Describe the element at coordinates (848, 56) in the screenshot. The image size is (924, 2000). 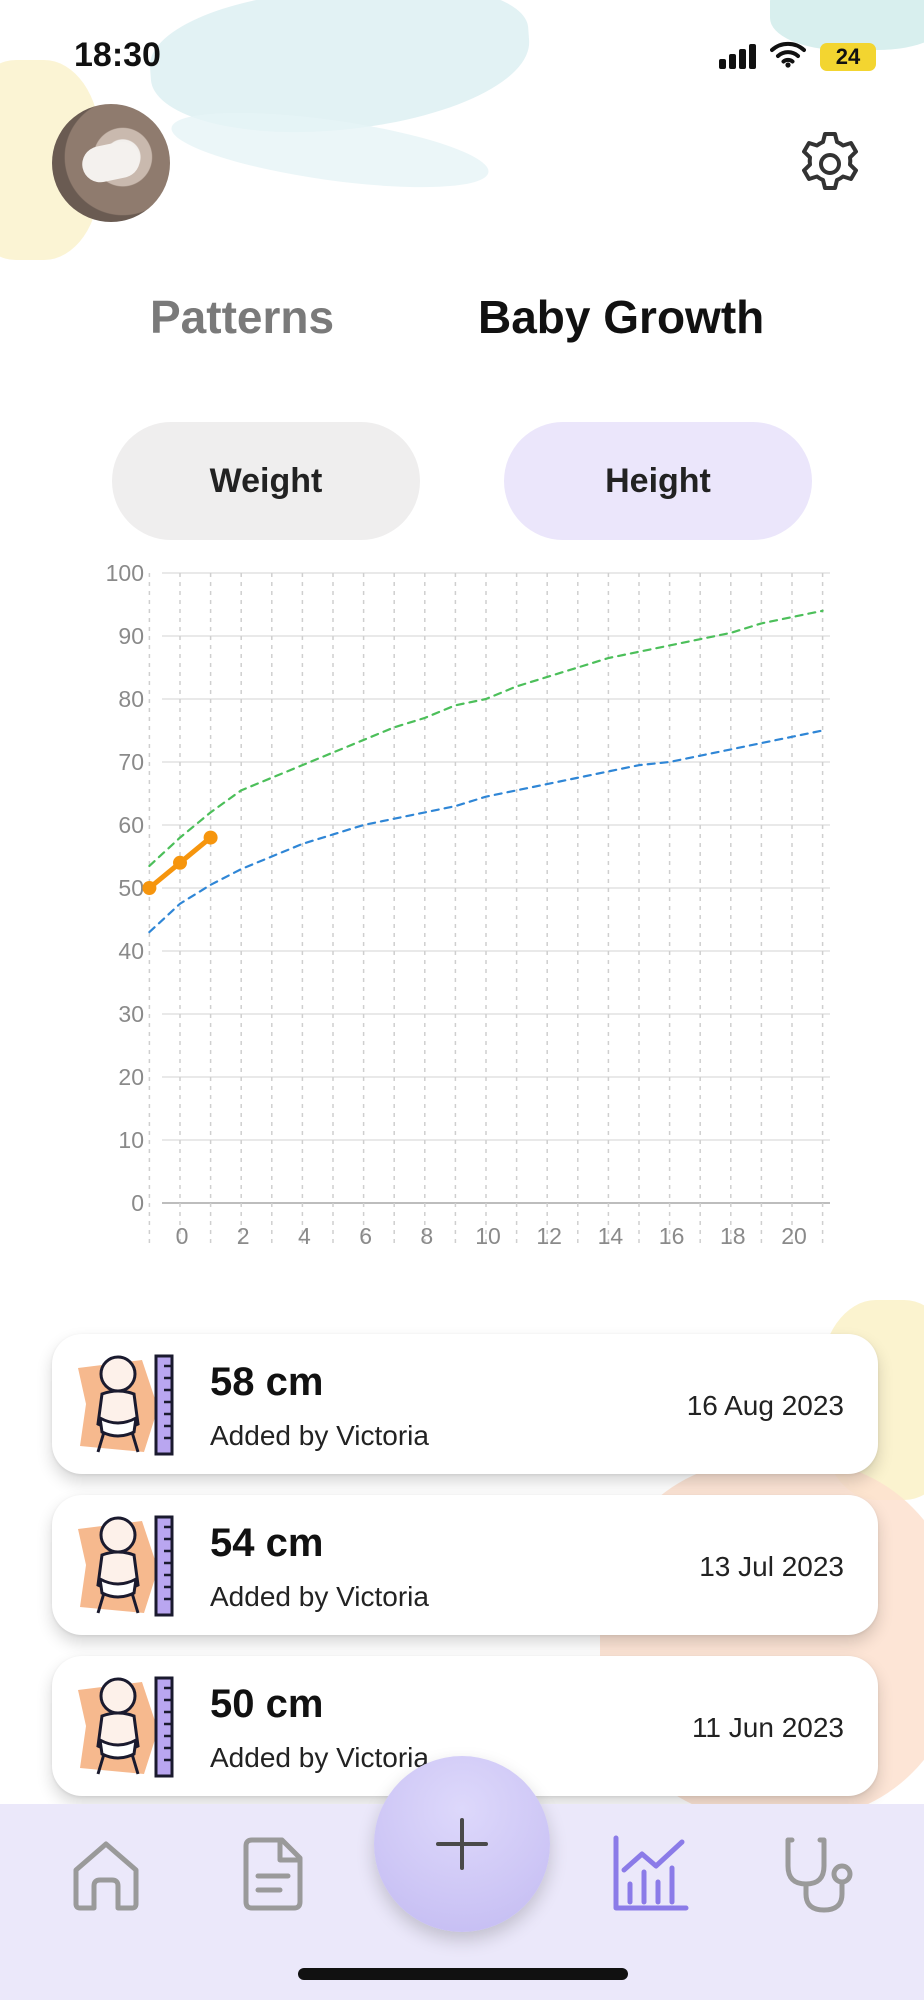
I see `battery-icon: 24` at that location.